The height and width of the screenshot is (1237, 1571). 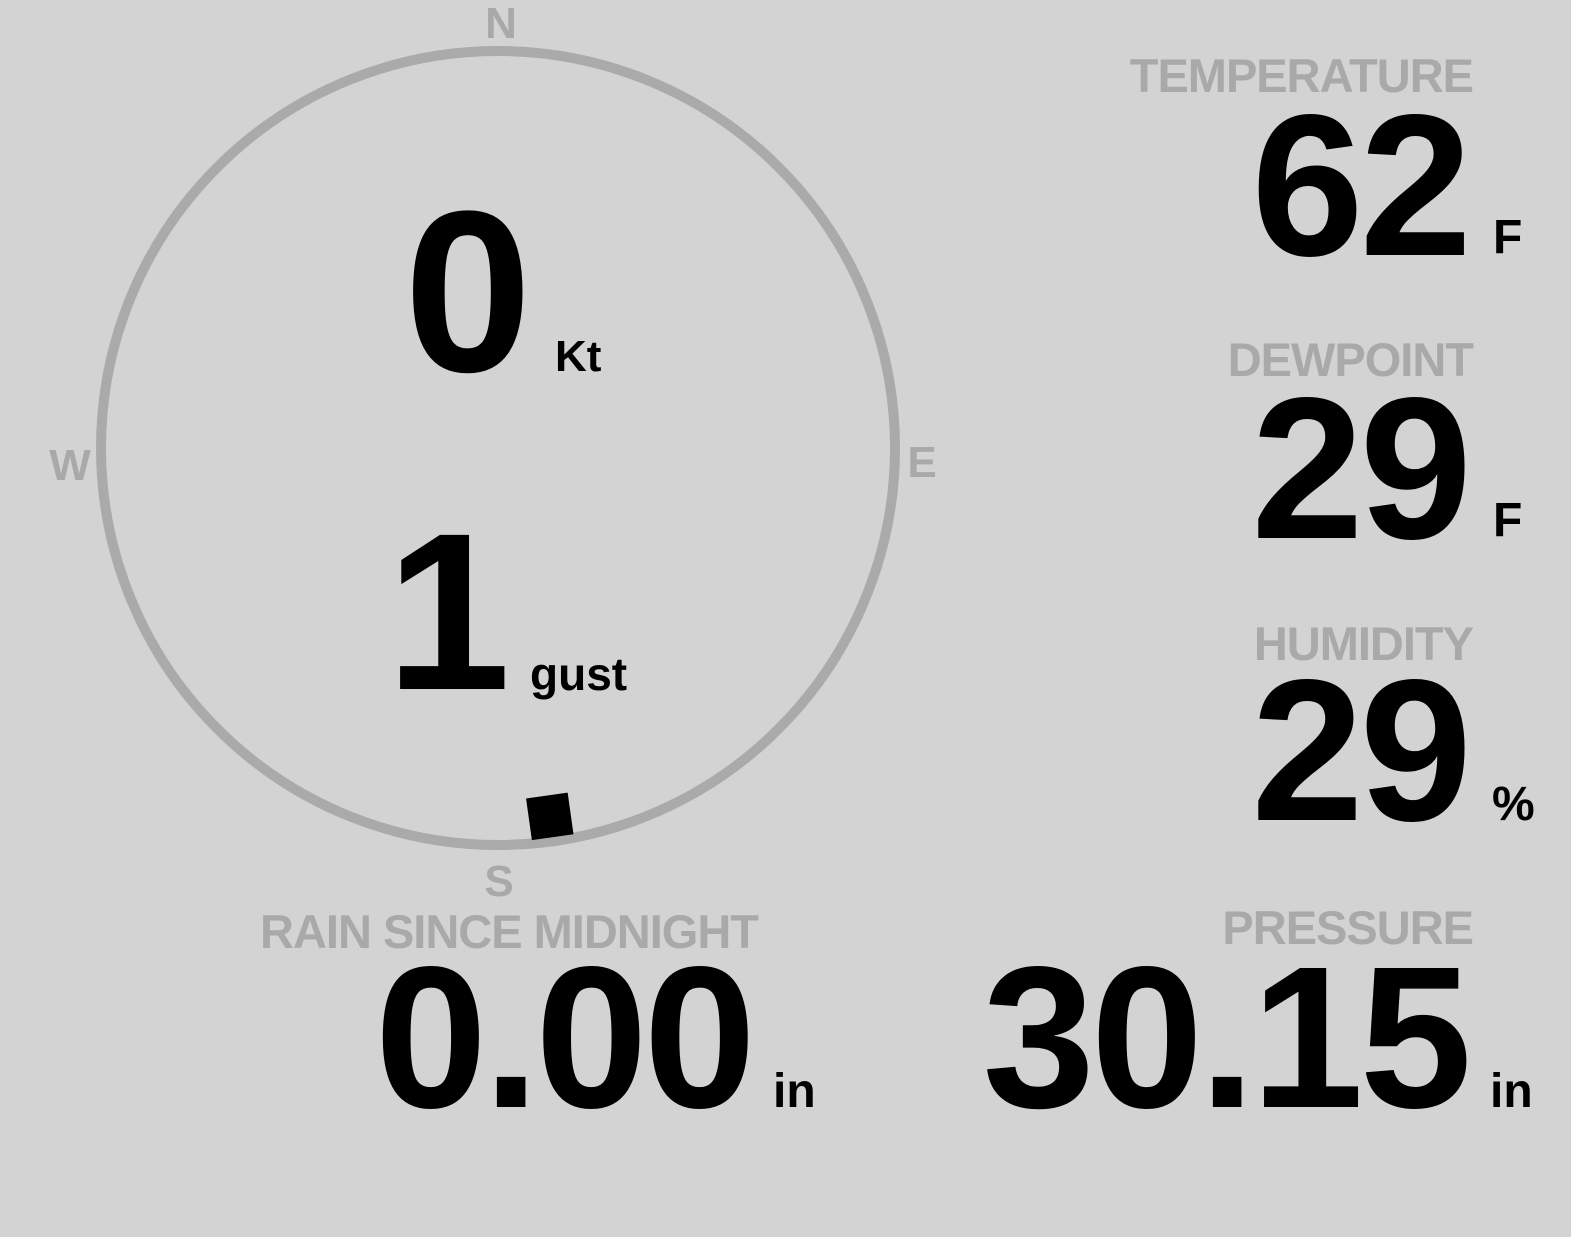 I want to click on humidity-label: HUMIDITY, so click(x=1363, y=643).